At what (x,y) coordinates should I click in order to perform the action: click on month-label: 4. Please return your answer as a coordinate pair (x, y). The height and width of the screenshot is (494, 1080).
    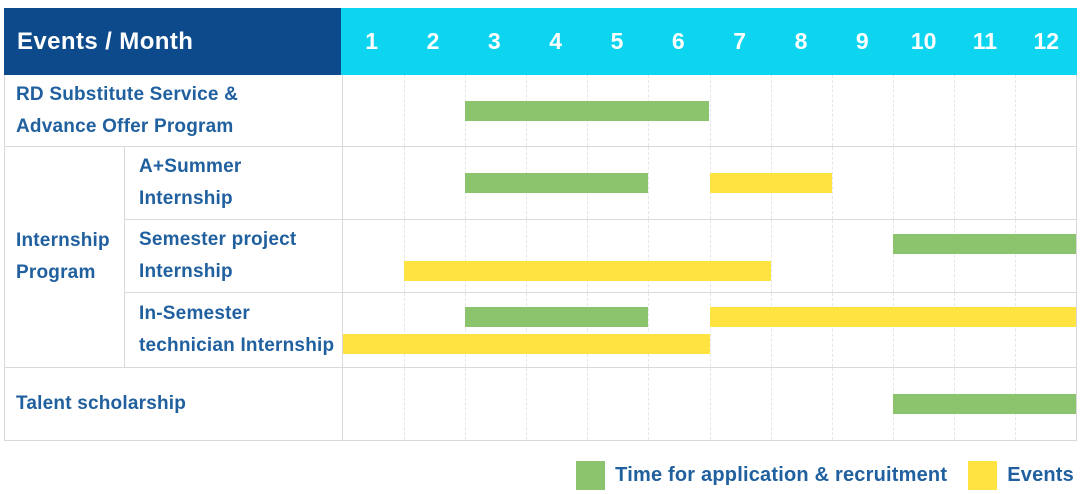
    Looking at the image, I should click on (556, 41).